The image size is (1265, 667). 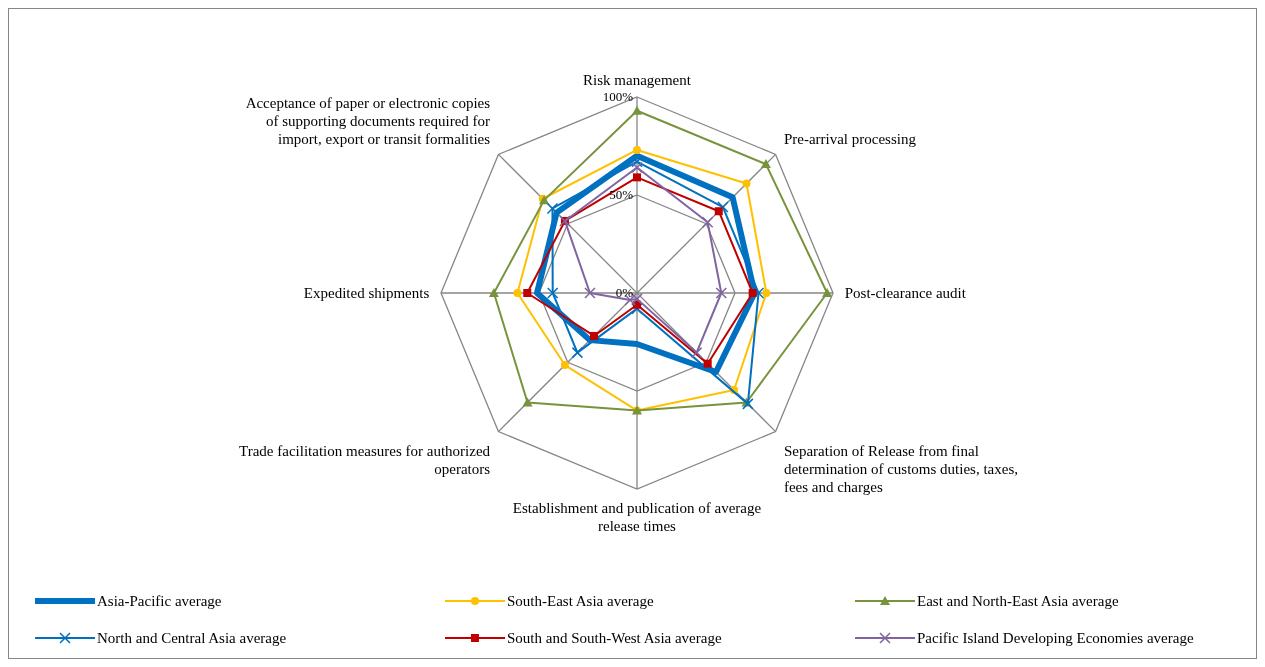 What do you see at coordinates (365, 459) in the screenshot?
I see `spoke-label: Trade facilitation measures for authorized operators` at bounding box center [365, 459].